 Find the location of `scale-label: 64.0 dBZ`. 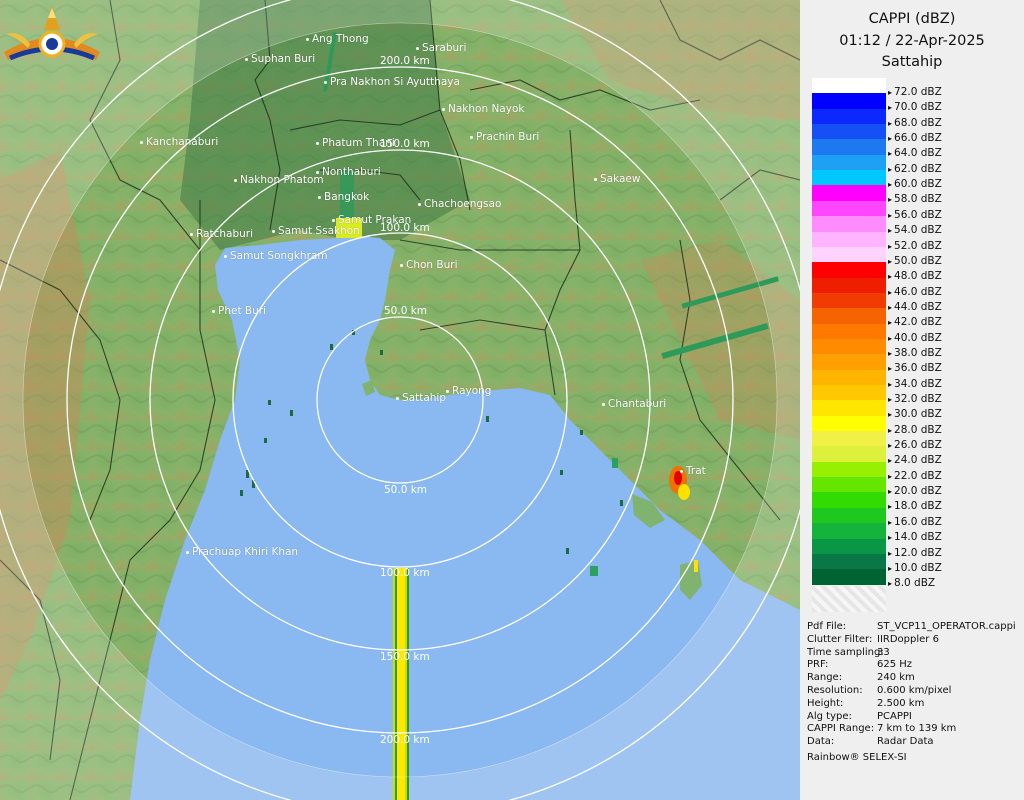

scale-label: 64.0 dBZ is located at coordinates (915, 153).